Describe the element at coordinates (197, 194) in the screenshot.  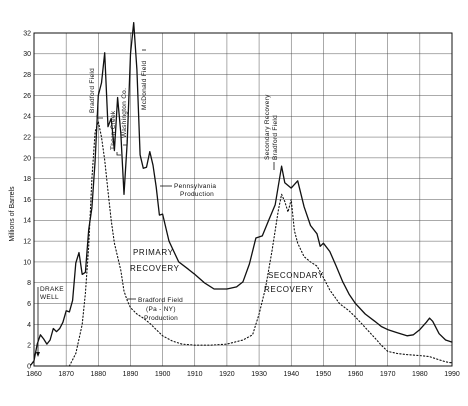
I see `annotation-pennsylvania-line-2: Production` at that location.